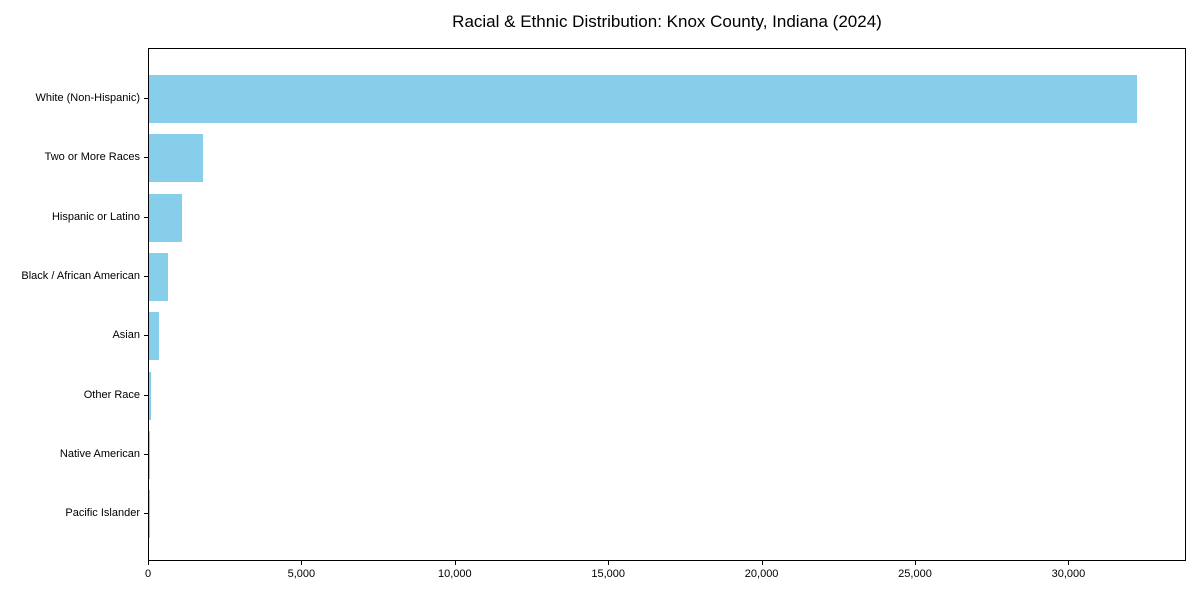 The width and height of the screenshot is (1200, 600). I want to click on x-tick-label: 10,000, so click(454, 574).